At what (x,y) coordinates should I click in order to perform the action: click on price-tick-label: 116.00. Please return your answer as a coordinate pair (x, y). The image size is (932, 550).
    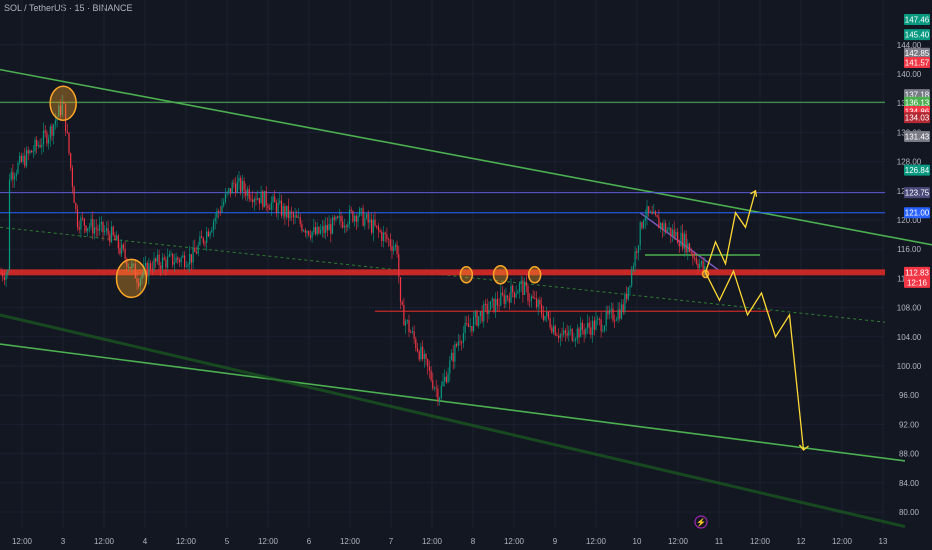
    Looking at the image, I should click on (909, 249).